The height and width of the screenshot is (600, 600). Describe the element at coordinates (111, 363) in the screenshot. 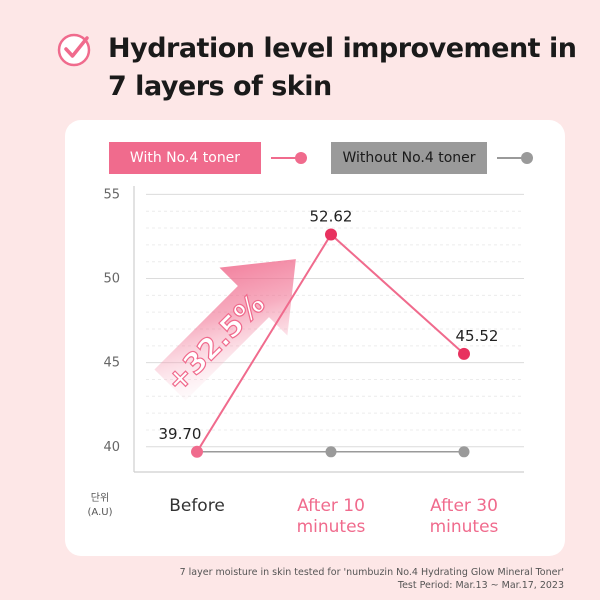

I see `y-tick-label: 45` at that location.